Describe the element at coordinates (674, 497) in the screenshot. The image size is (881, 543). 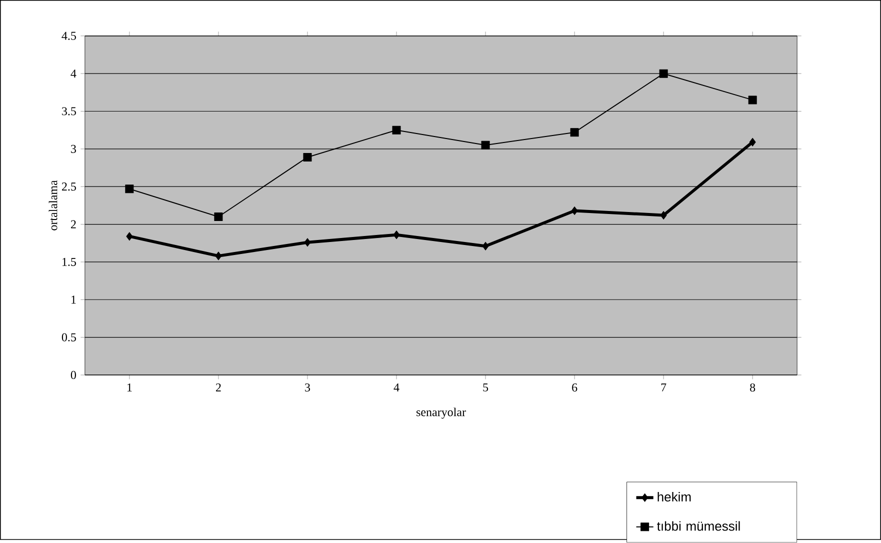
I see `legend-label: hekim` at that location.